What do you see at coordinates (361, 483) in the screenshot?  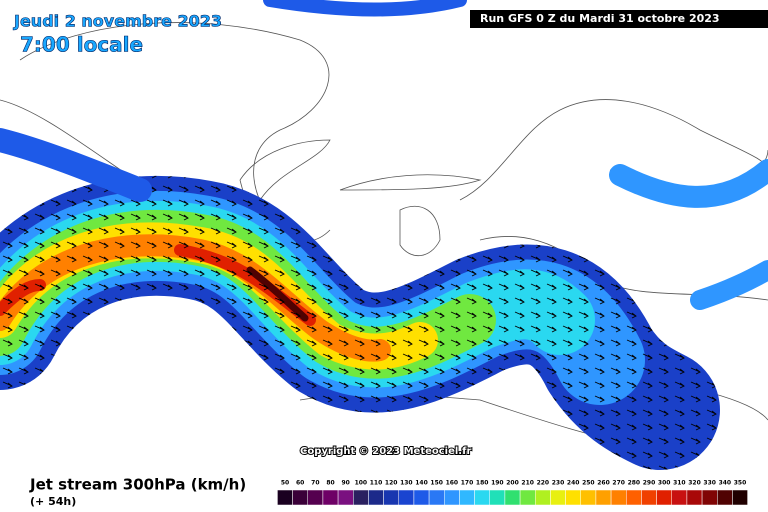 I see `scale-label: 100` at bounding box center [361, 483].